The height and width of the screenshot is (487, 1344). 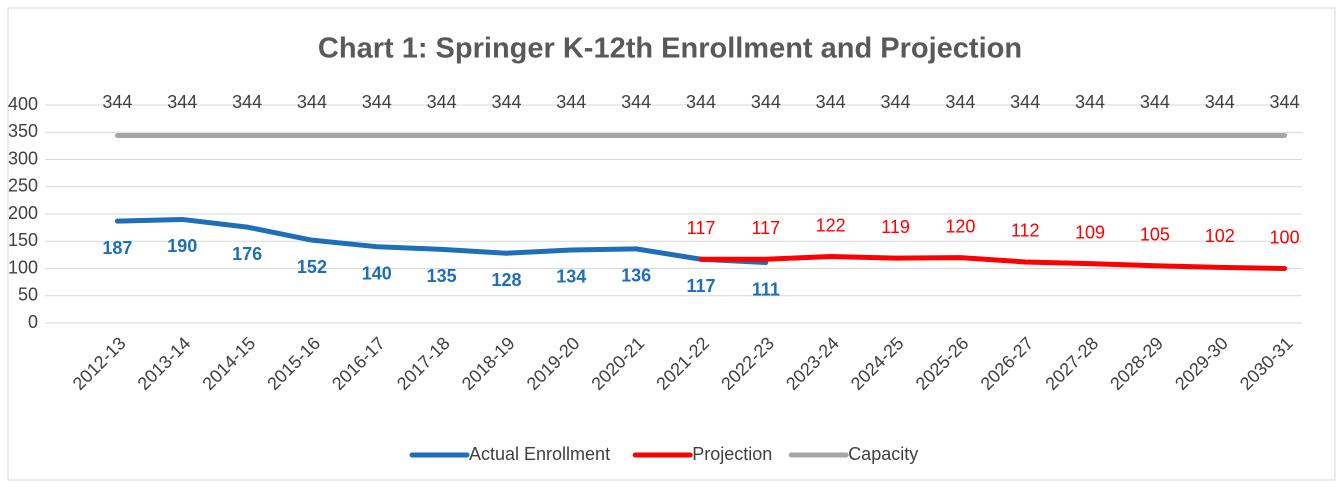 I want to click on data-label: 122, so click(x=831, y=225).